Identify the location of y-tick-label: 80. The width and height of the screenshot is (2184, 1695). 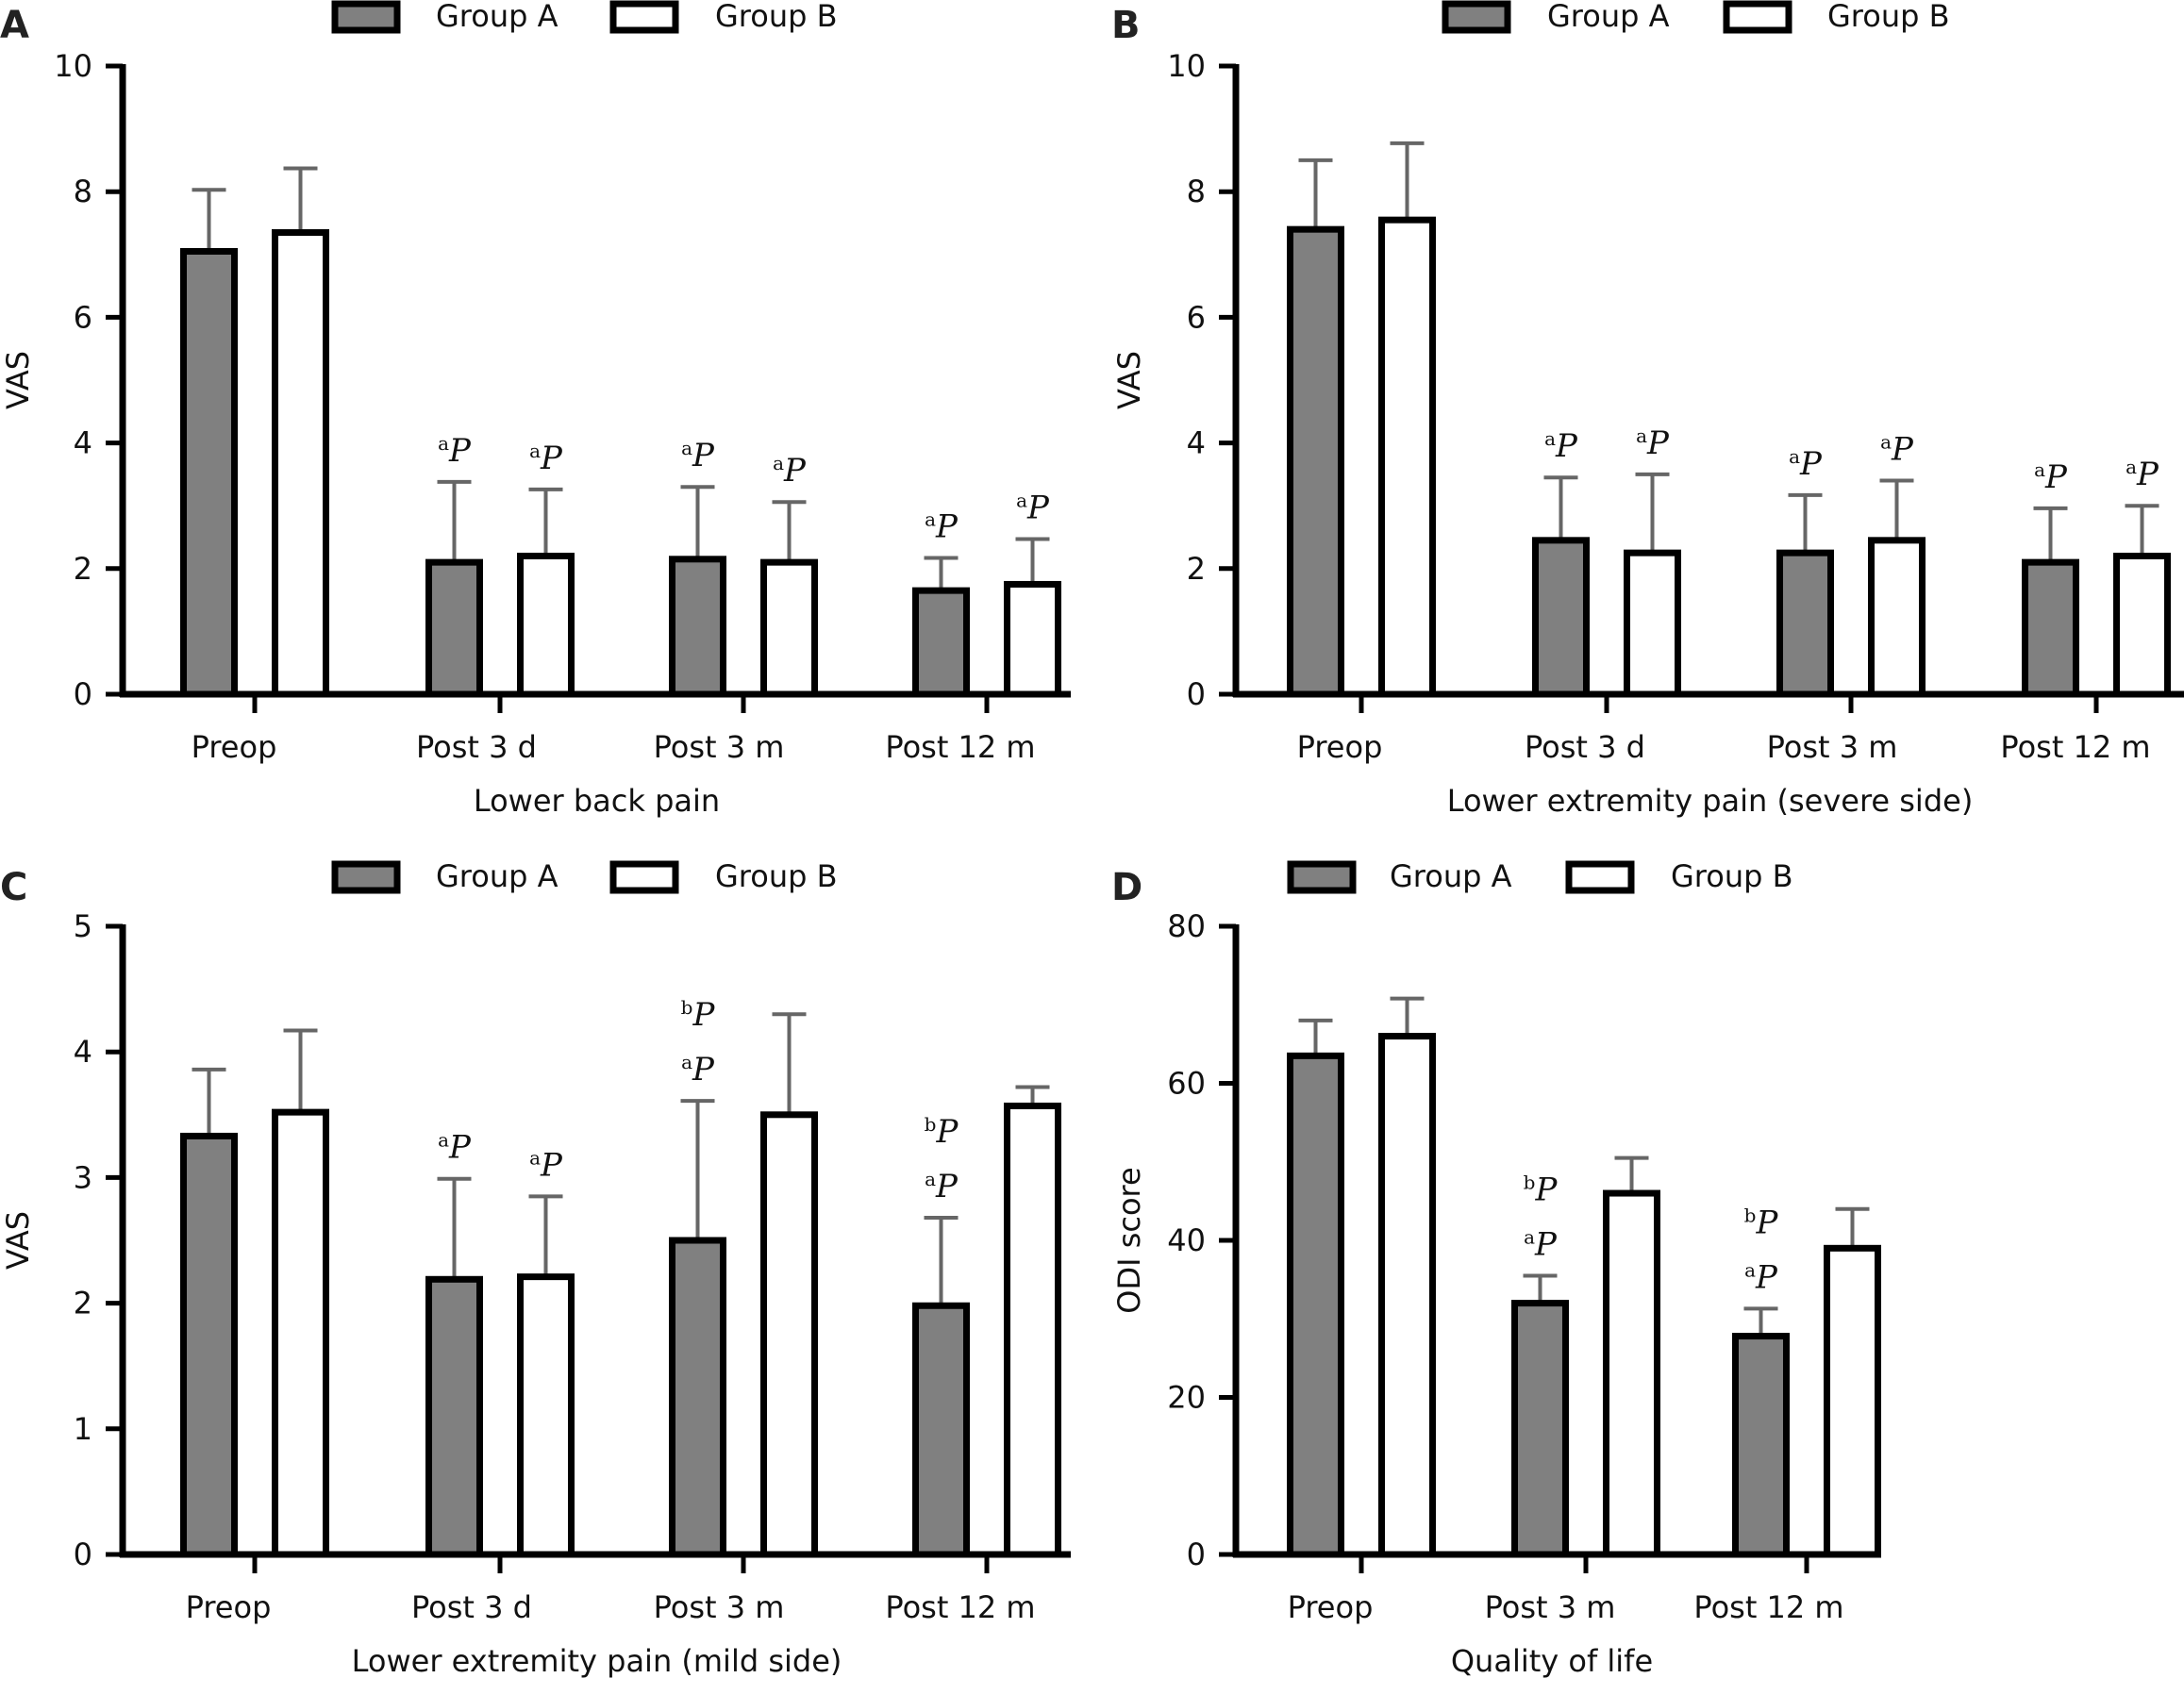
(1186, 926).